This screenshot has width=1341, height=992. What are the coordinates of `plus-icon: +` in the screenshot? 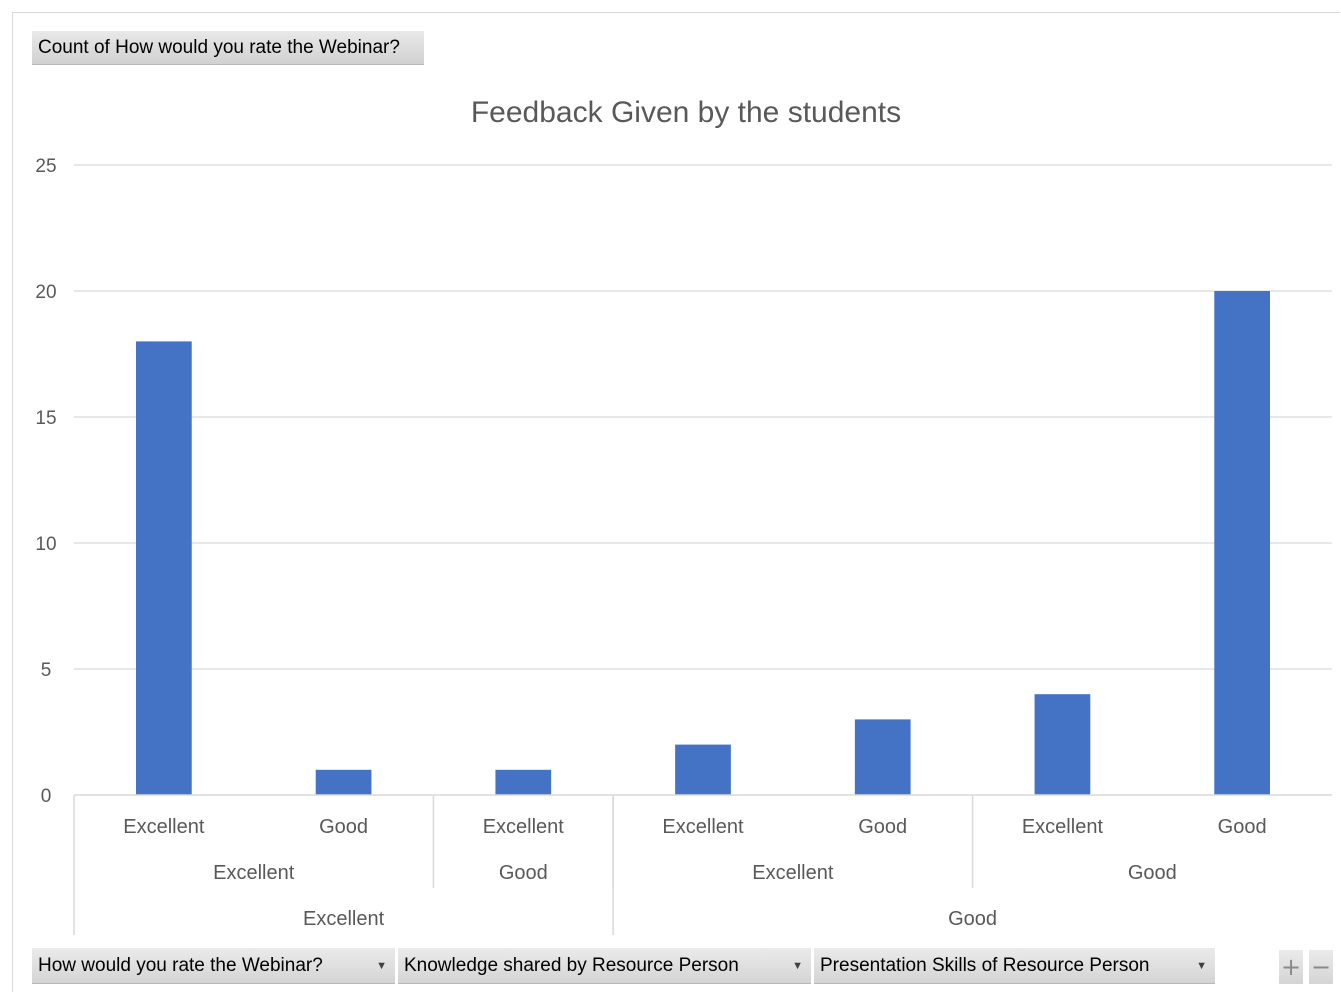 It's located at (1291, 967).